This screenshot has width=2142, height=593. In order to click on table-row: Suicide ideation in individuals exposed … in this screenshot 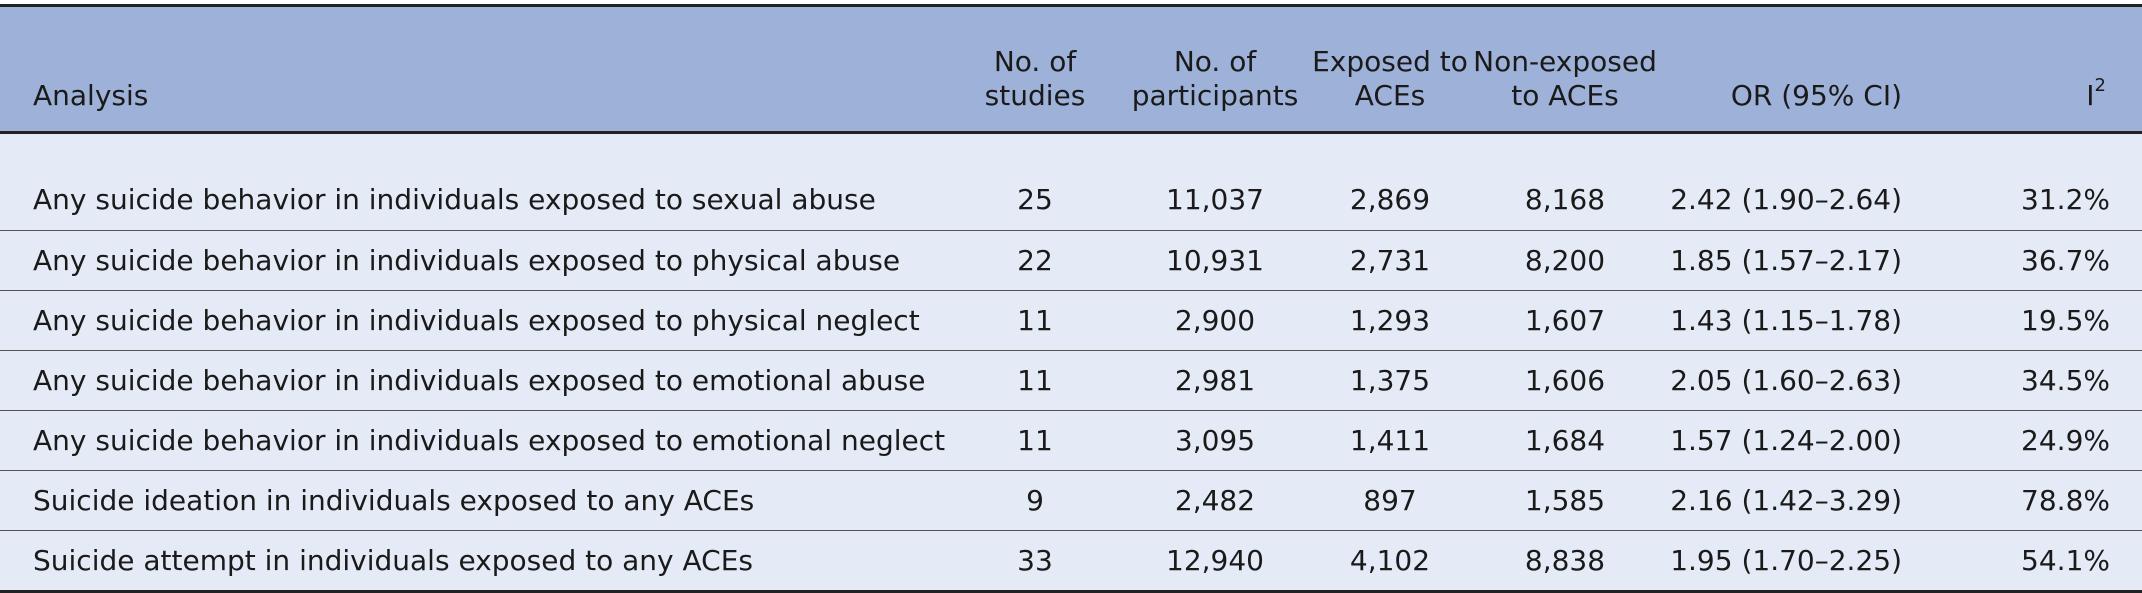, I will do `click(1071, 500)`.